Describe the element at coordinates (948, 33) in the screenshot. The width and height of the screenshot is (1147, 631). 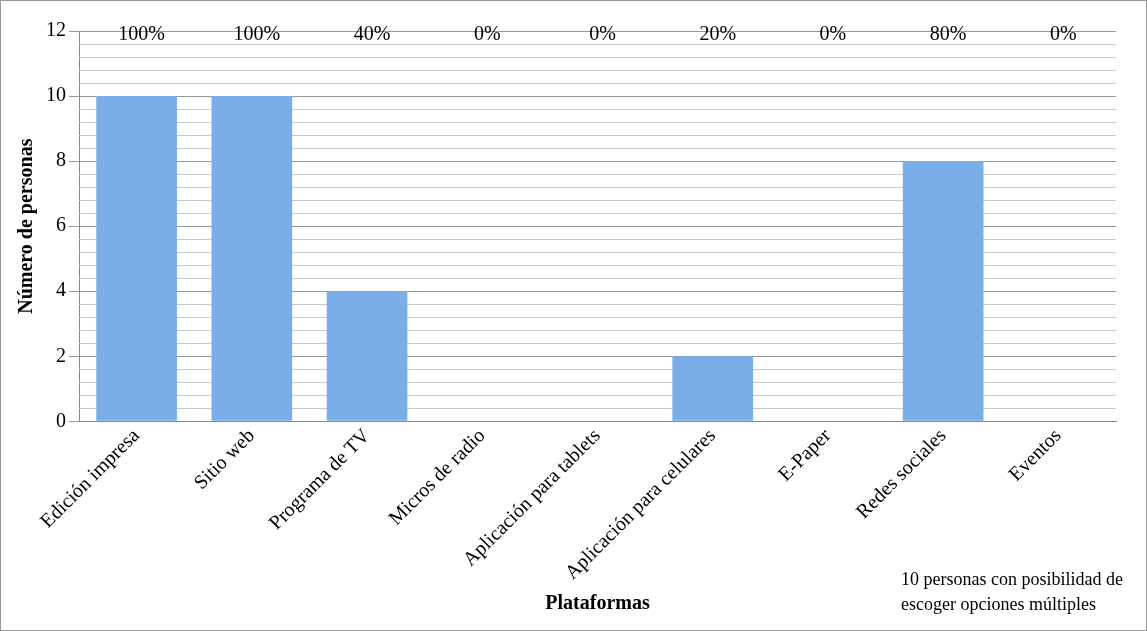
I see `annotation: 80%` at that location.